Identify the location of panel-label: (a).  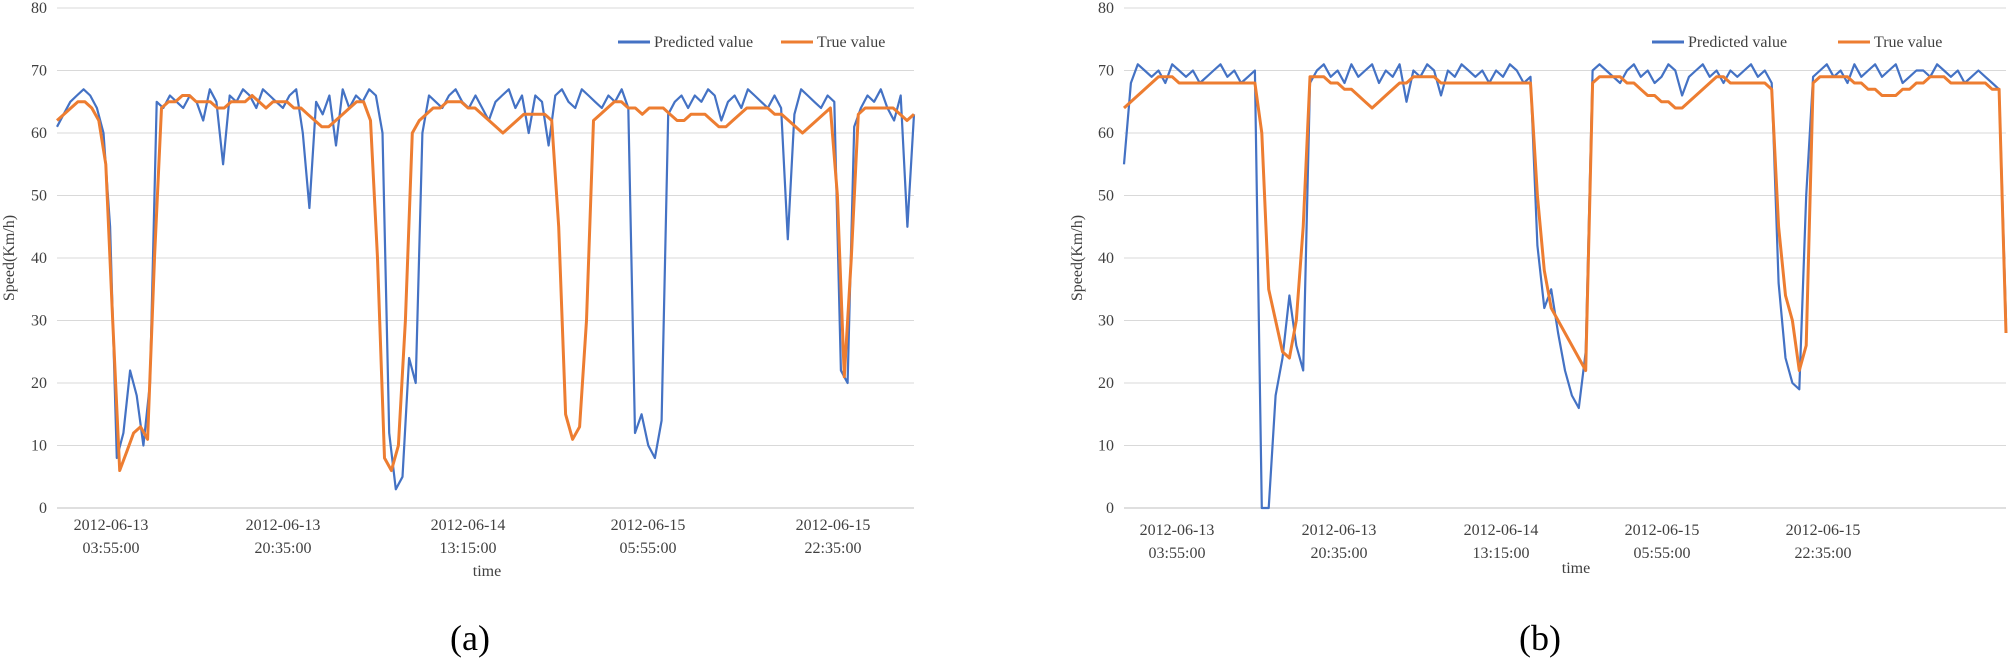
(470, 638).